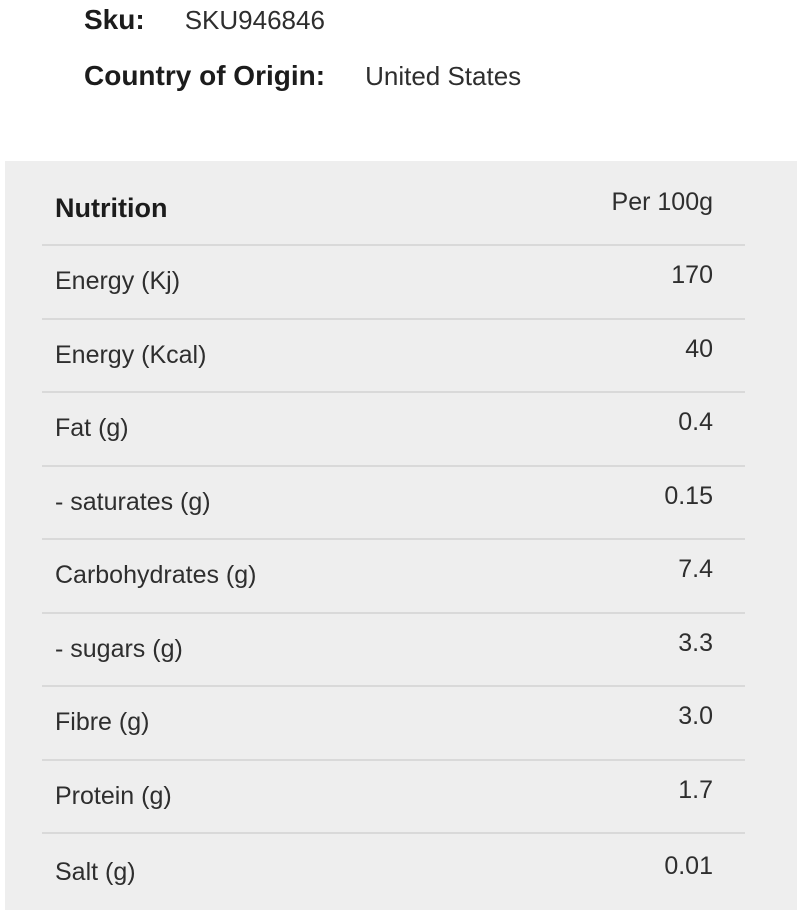  I want to click on nutrient-label: - sugars (g), so click(119, 648).